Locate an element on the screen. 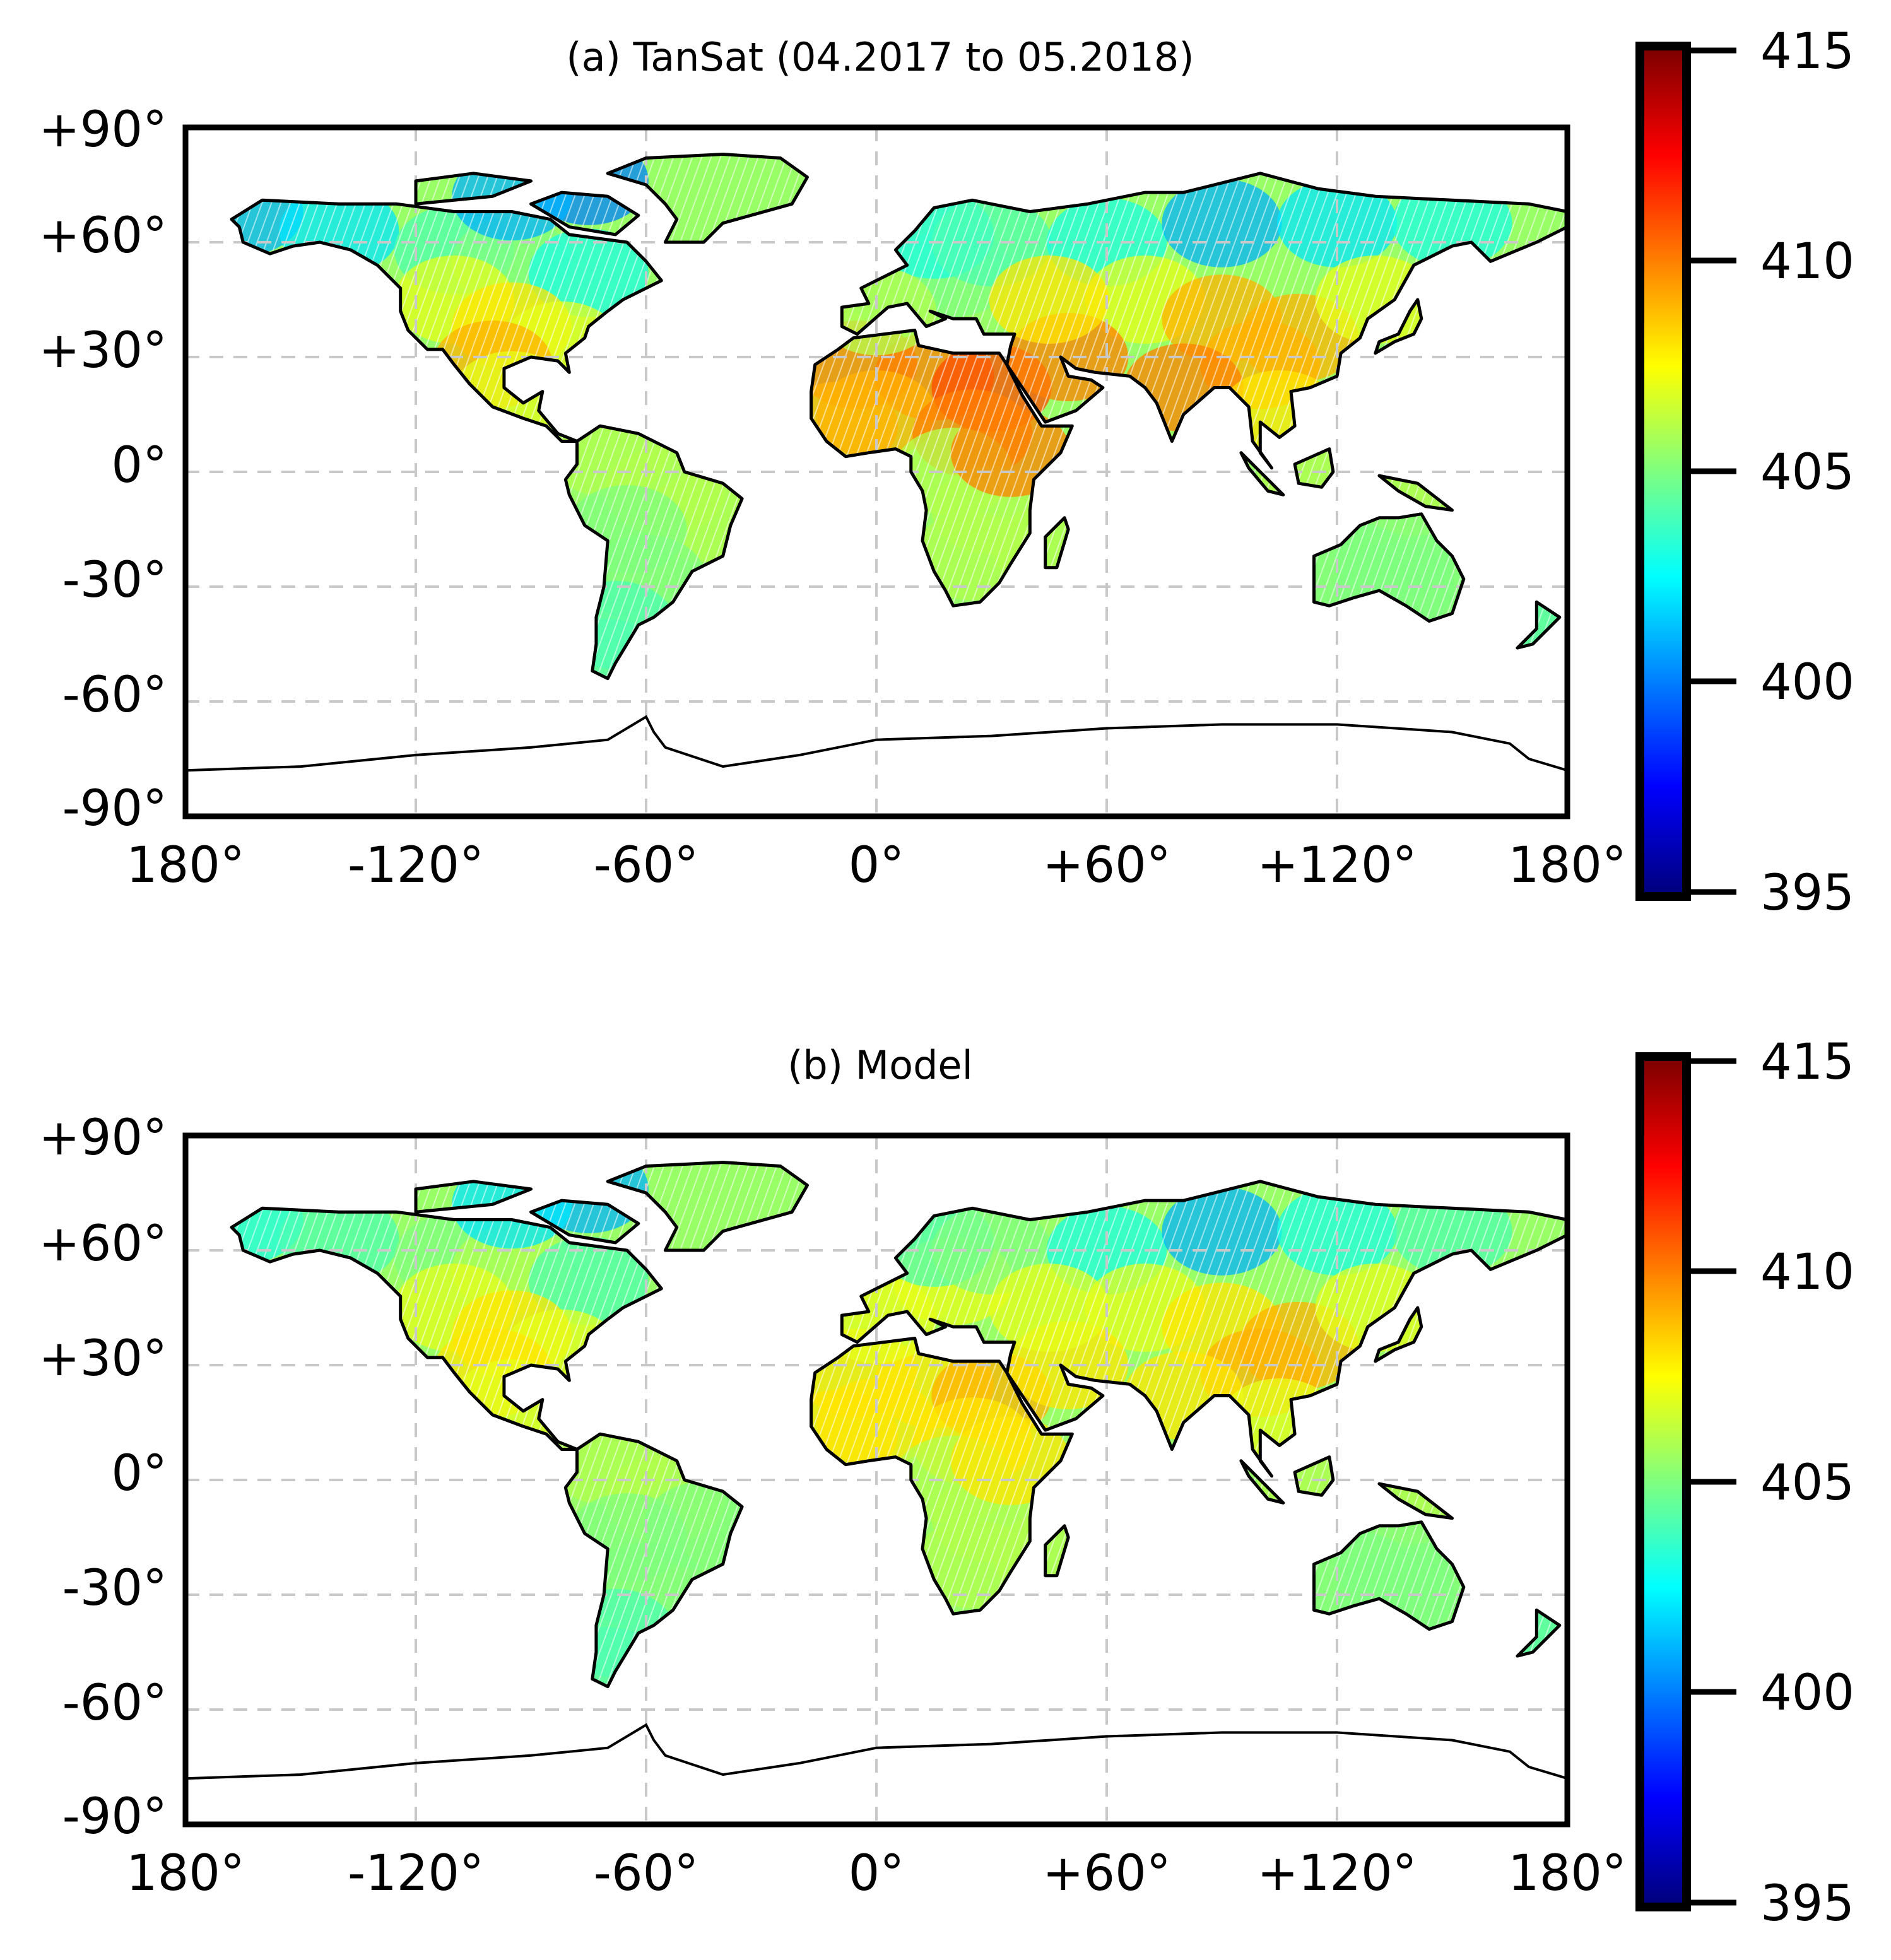 The height and width of the screenshot is (1960, 1891). panel-b-ytick-label: +60° is located at coordinates (102, 1244).